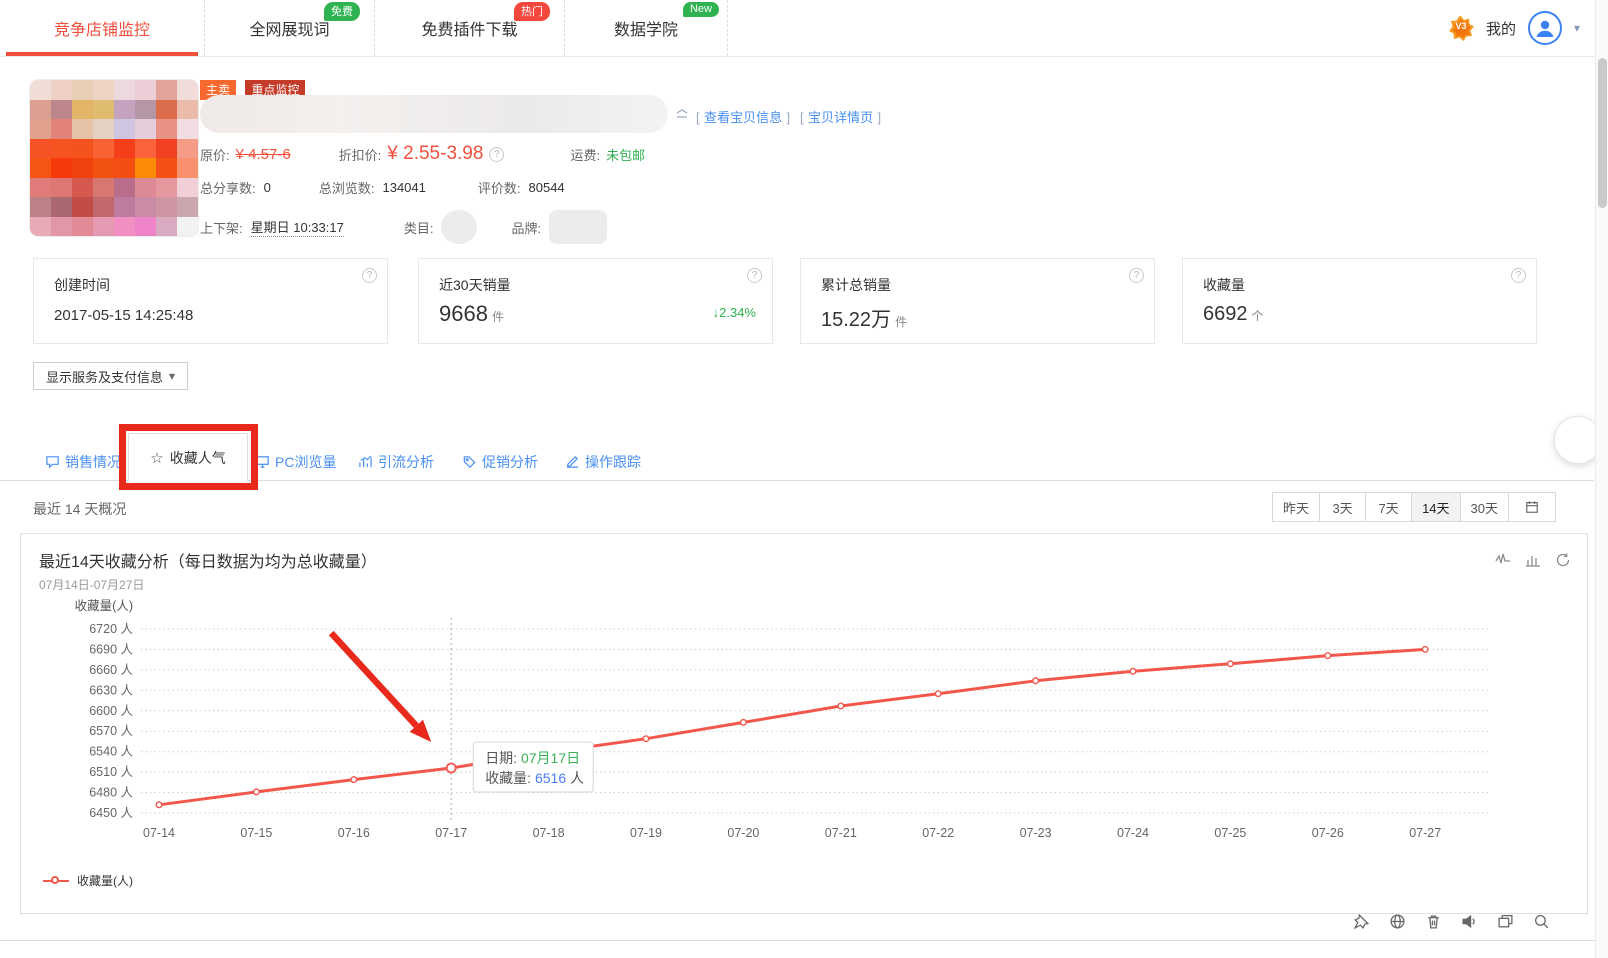 Image resolution: width=1608 pixels, height=958 pixels. Describe the element at coordinates (1469, 921) in the screenshot. I see `speaker-icon` at that location.